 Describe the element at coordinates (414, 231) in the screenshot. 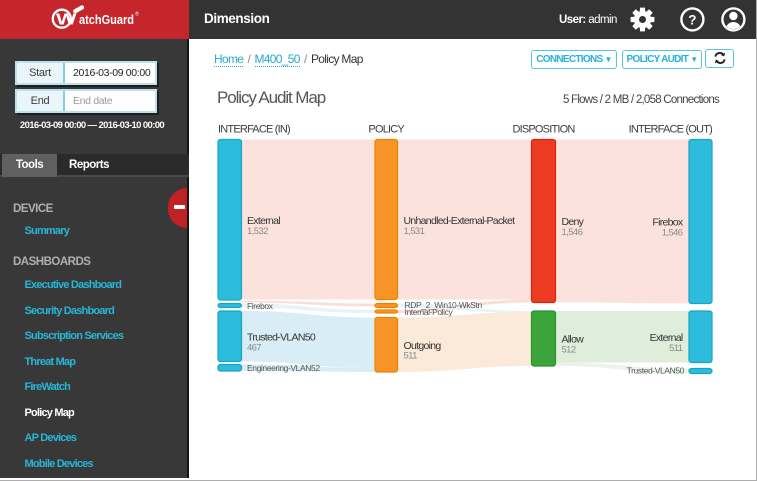

I see `svg-text: 1,531` at that location.